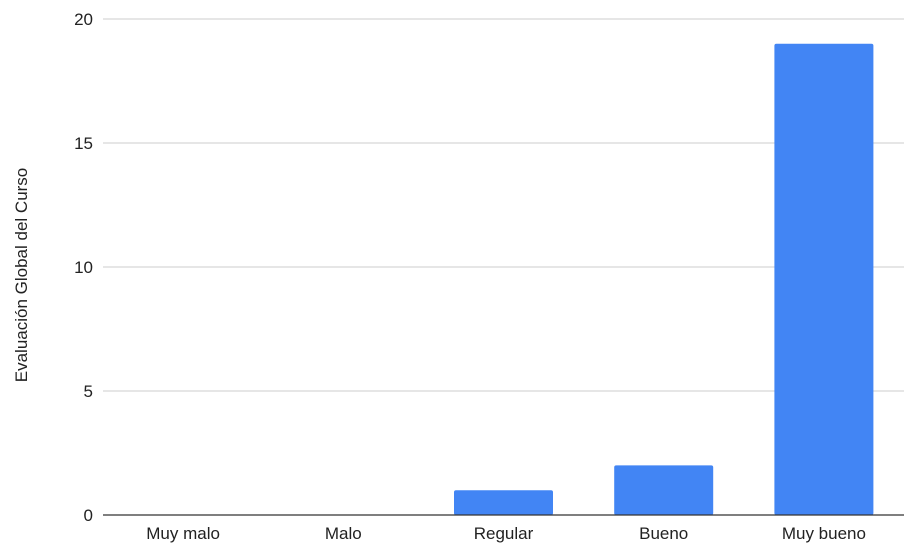 The width and height of the screenshot is (904, 549). What do you see at coordinates (343, 533) in the screenshot?
I see `x-tick-label-malo: Malo` at bounding box center [343, 533].